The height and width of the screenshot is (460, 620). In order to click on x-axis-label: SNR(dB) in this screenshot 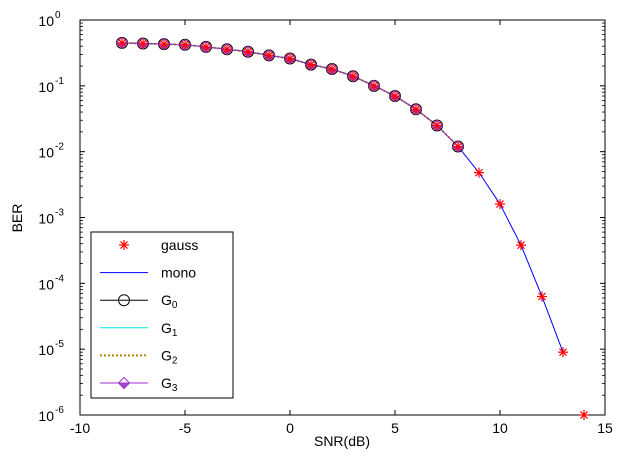, I will do `click(342, 441)`.